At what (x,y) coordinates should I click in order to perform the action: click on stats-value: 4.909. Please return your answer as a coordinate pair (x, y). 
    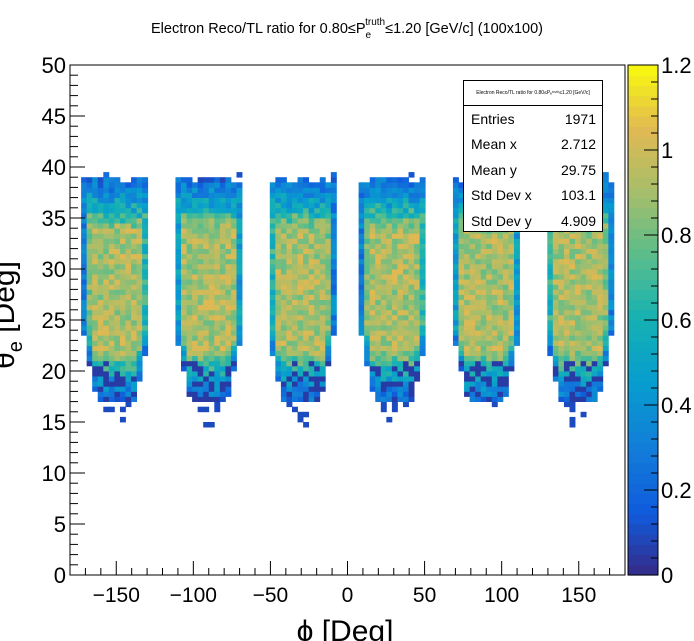
    Looking at the image, I should click on (578, 220).